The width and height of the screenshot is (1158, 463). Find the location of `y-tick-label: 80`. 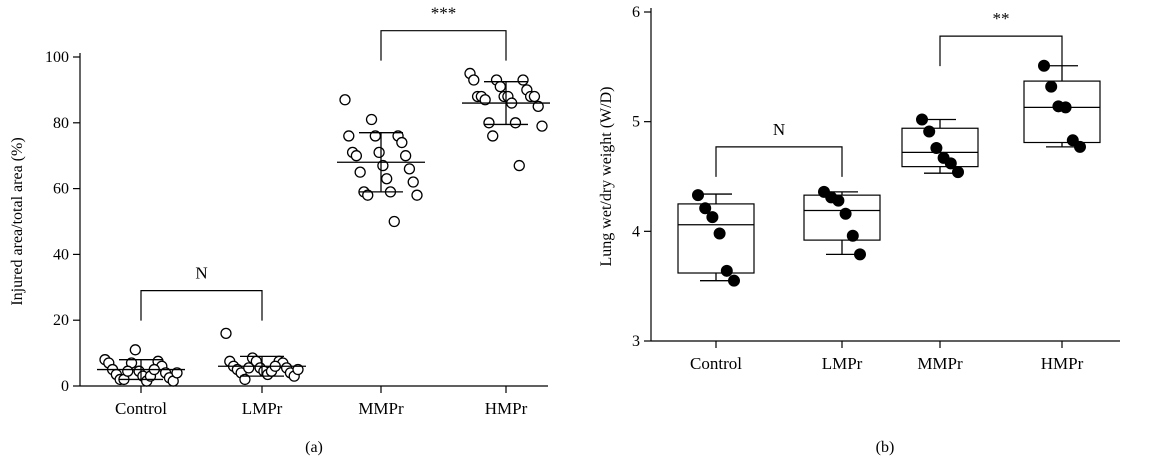

y-tick-label: 80 is located at coordinates (61, 123).